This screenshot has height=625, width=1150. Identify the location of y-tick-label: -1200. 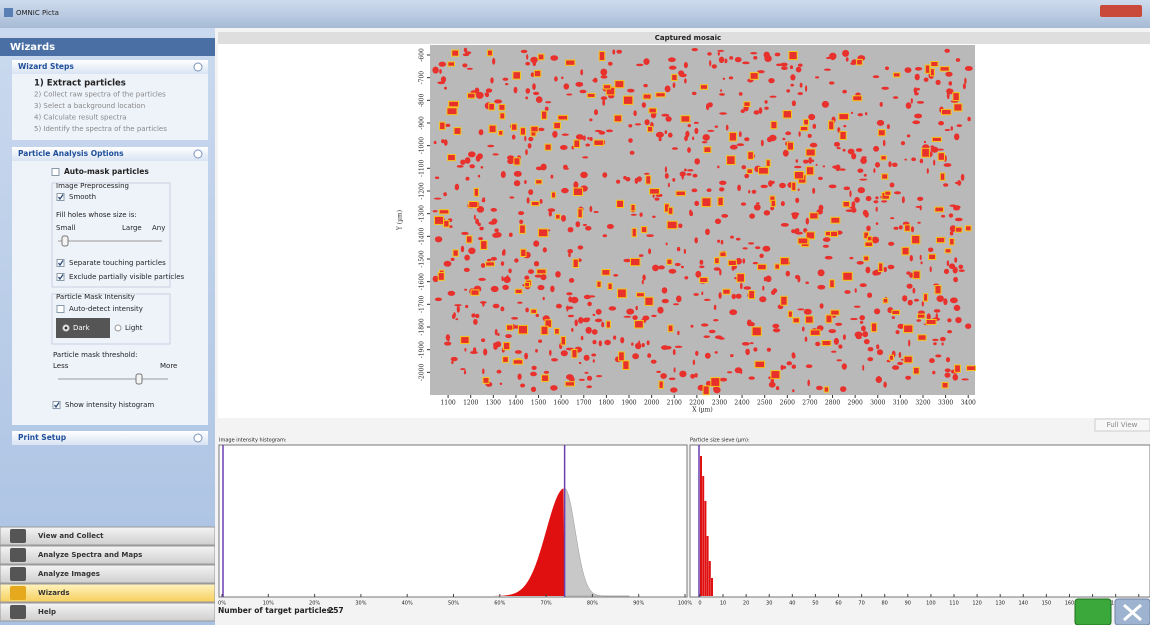
(422, 190).